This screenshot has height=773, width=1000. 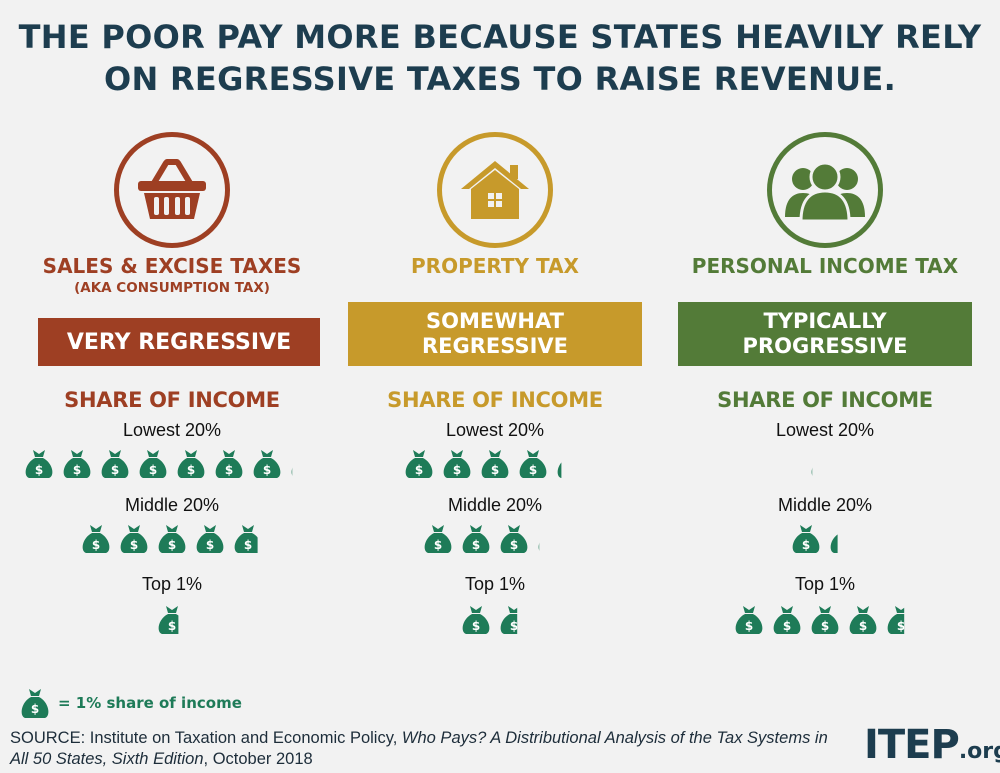 I want to click on tax-subtitle: (AKA CONSUMPTION TAX), so click(x=172, y=288).